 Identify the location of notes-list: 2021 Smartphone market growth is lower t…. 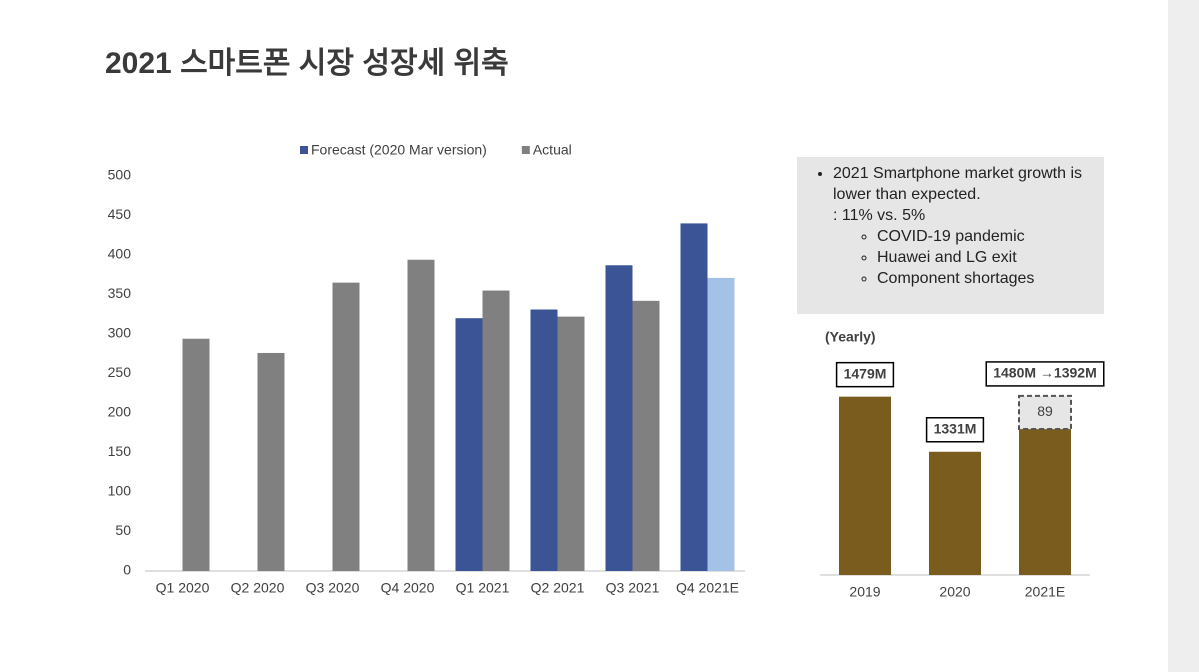
(950, 226).